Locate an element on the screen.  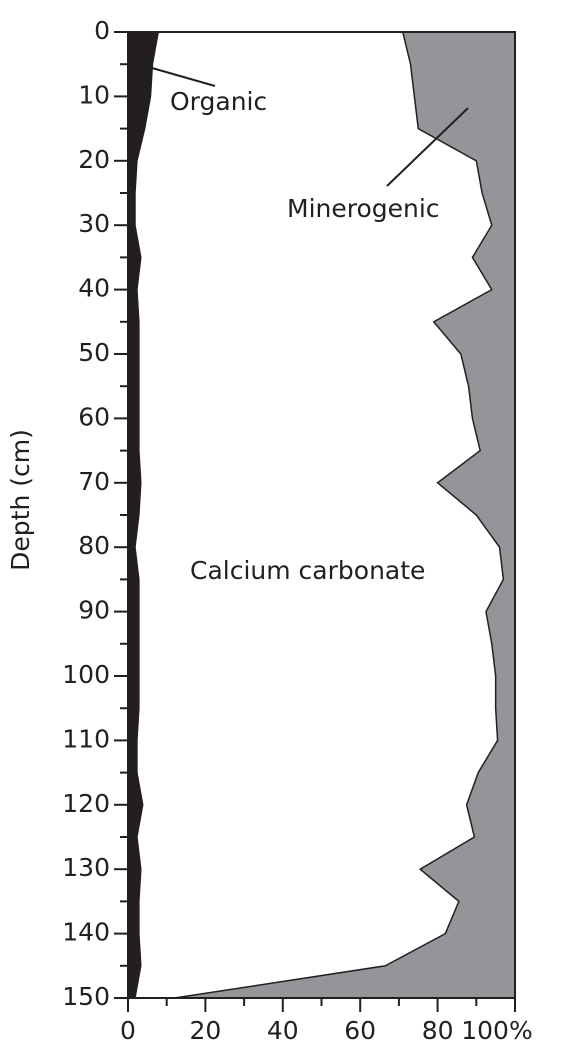
y-tick-label: 100 is located at coordinates (86, 674).